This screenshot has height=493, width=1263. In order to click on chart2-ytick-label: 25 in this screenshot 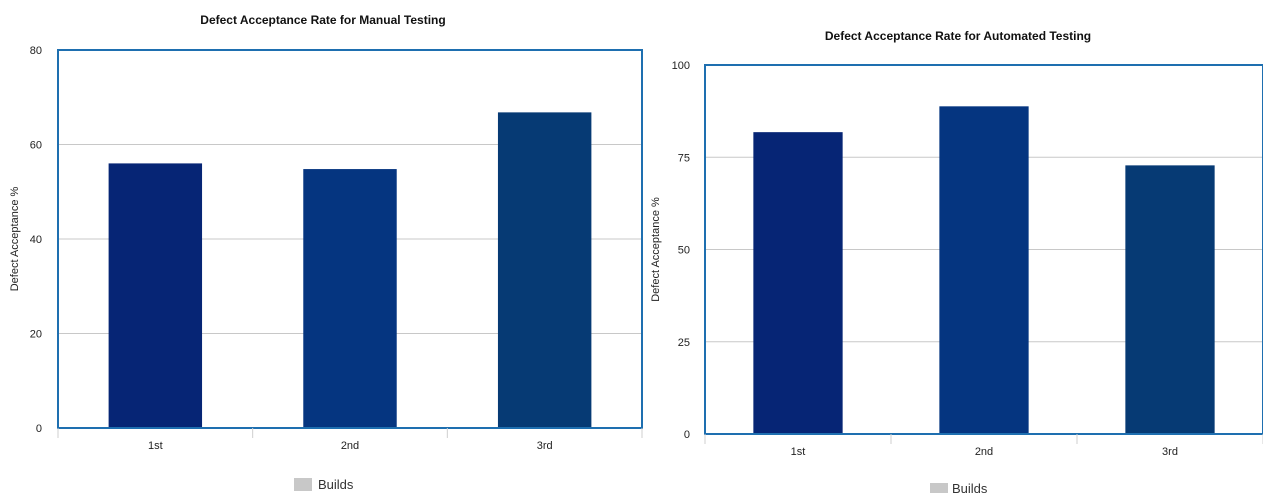, I will do `click(684, 343)`.